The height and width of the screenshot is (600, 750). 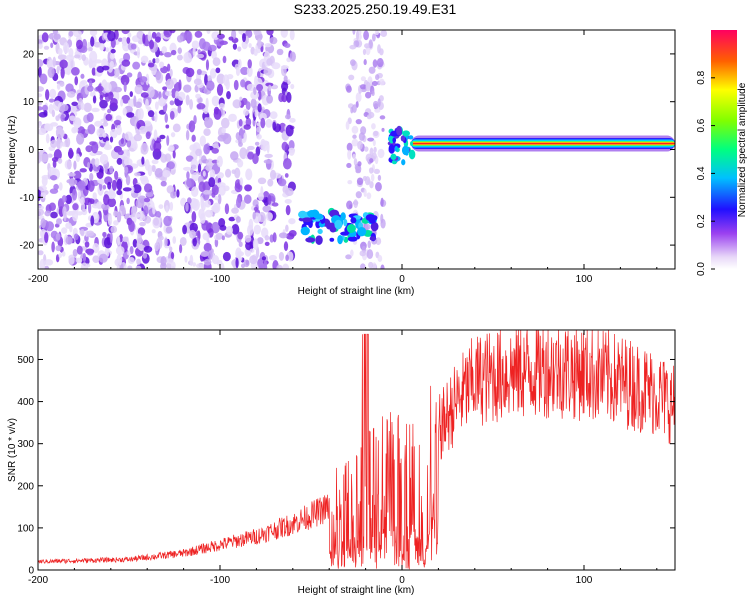 I want to click on snr-xtick-label: 100, so click(x=584, y=580).